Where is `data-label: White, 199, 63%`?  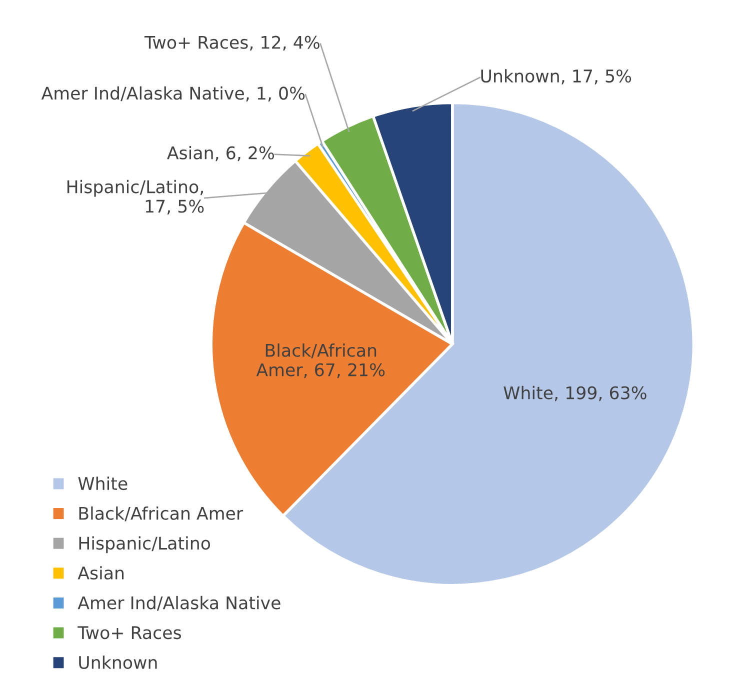
data-label: White, 199, 63% is located at coordinates (575, 394).